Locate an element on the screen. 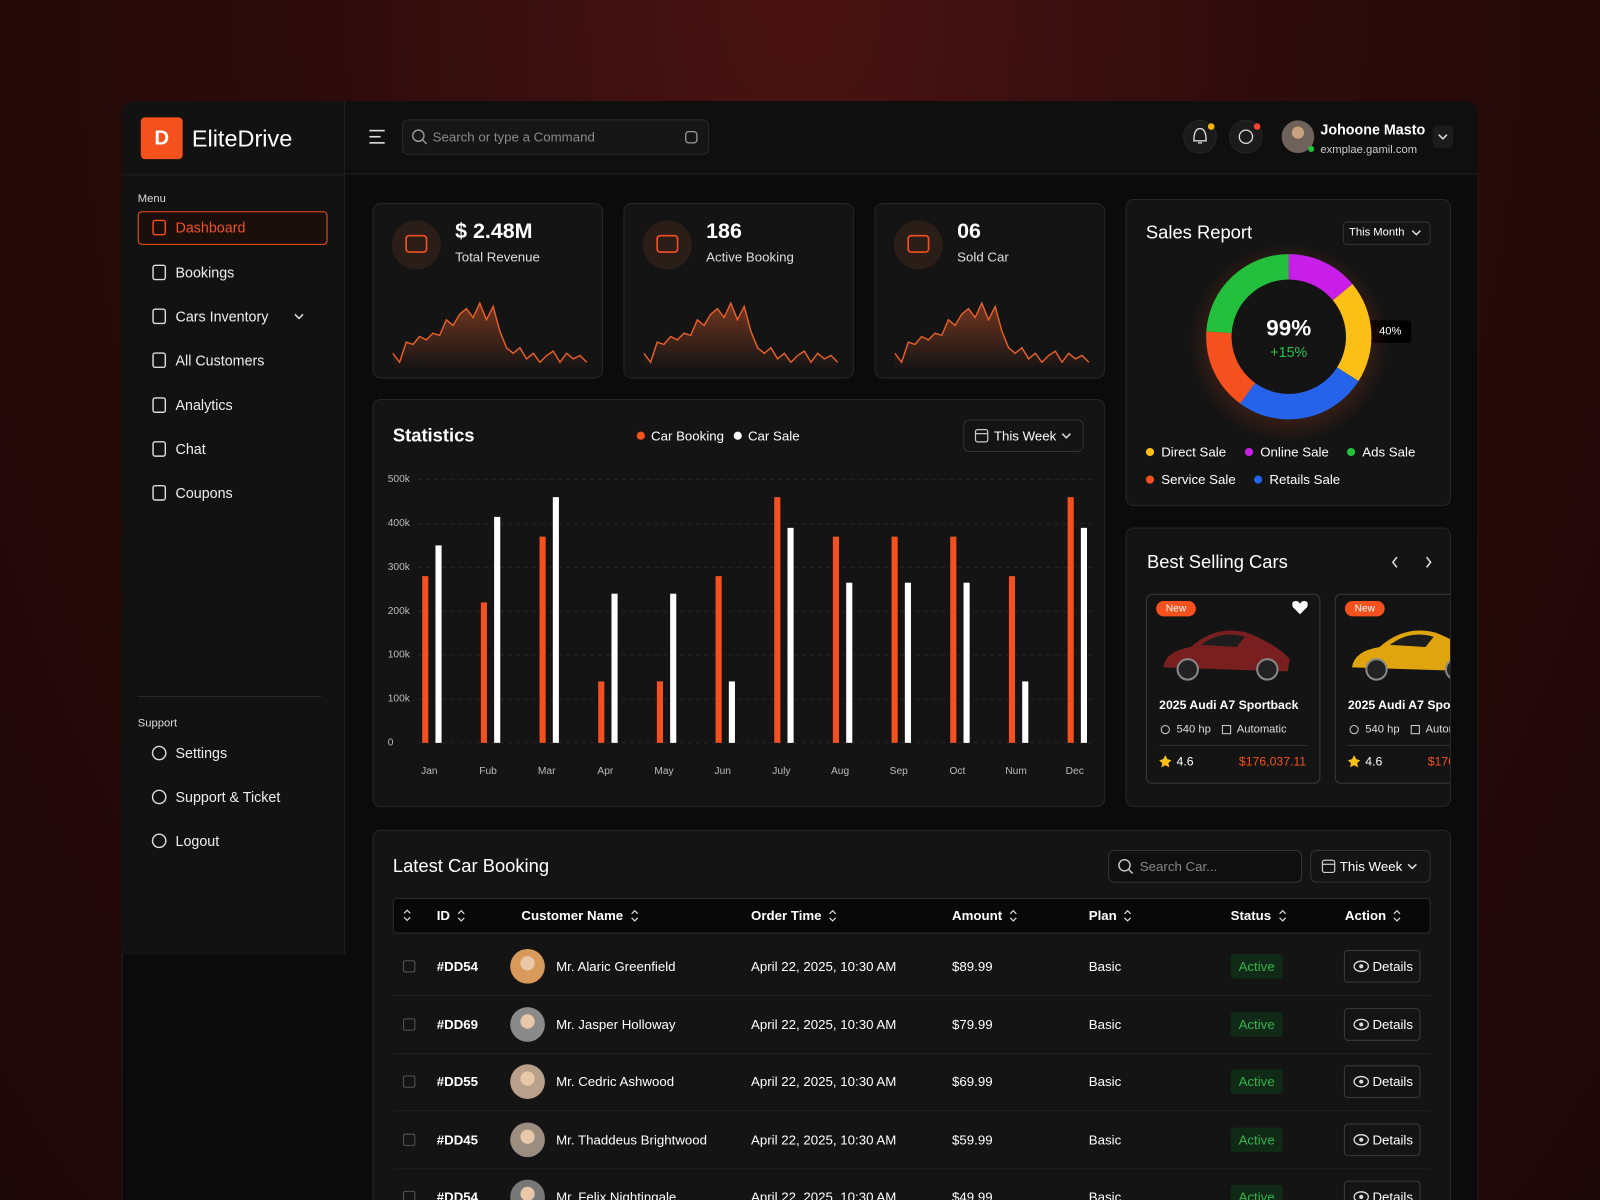 The image size is (1600, 1200). best-selling-graphics is located at coordinates (1304, 662).